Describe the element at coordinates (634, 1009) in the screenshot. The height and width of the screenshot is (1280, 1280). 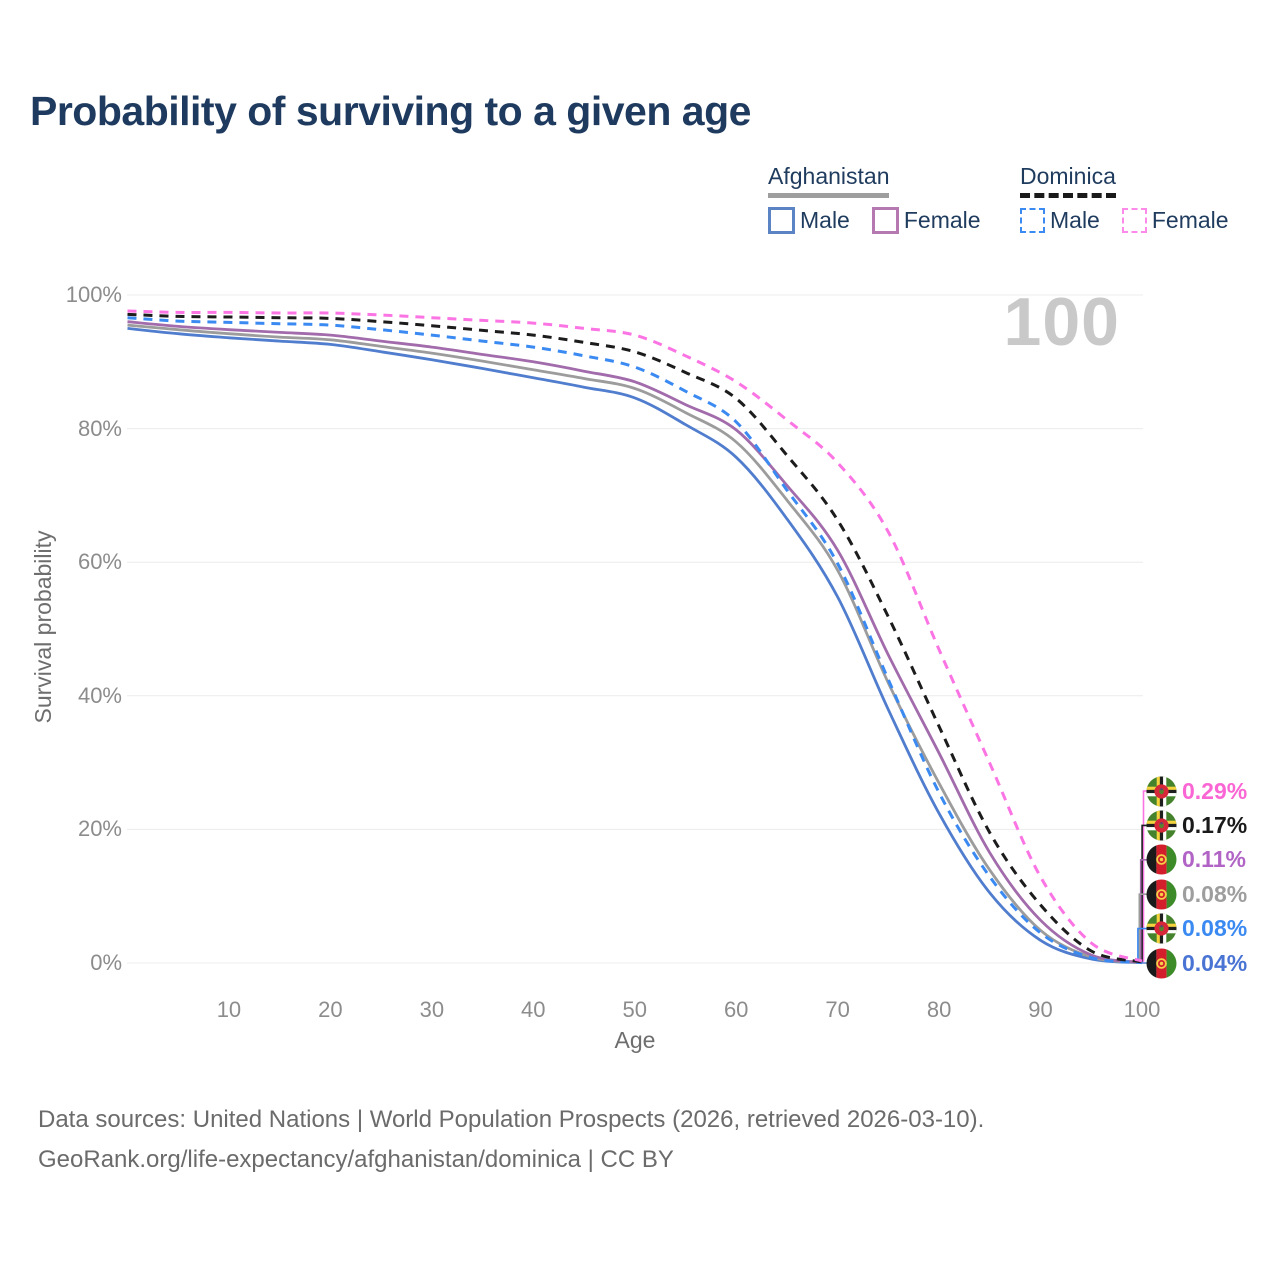
I see `x-tick-label: 50` at that location.